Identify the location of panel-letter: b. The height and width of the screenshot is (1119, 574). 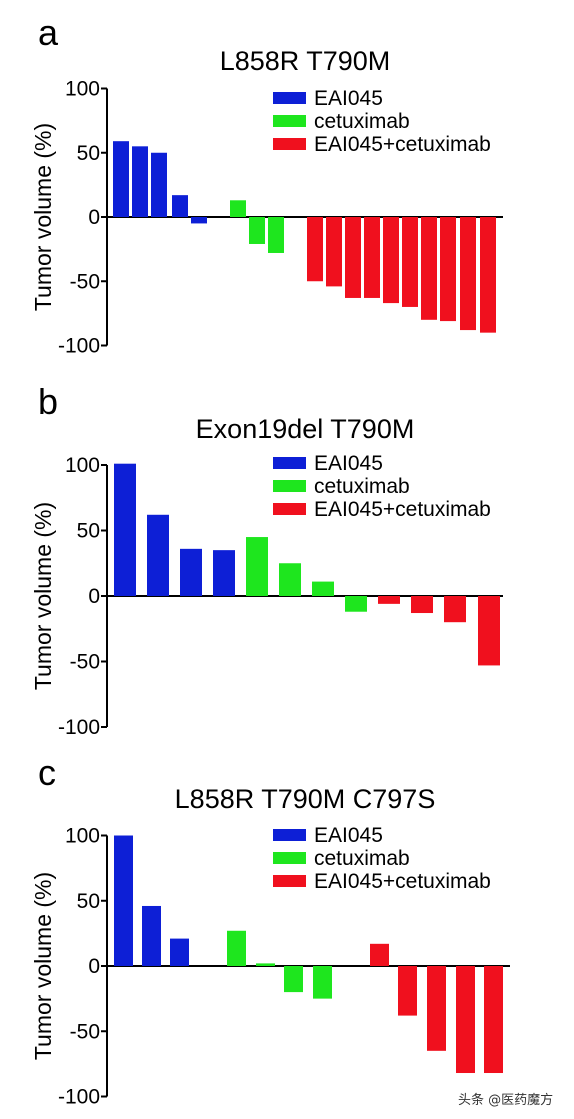
(48, 401).